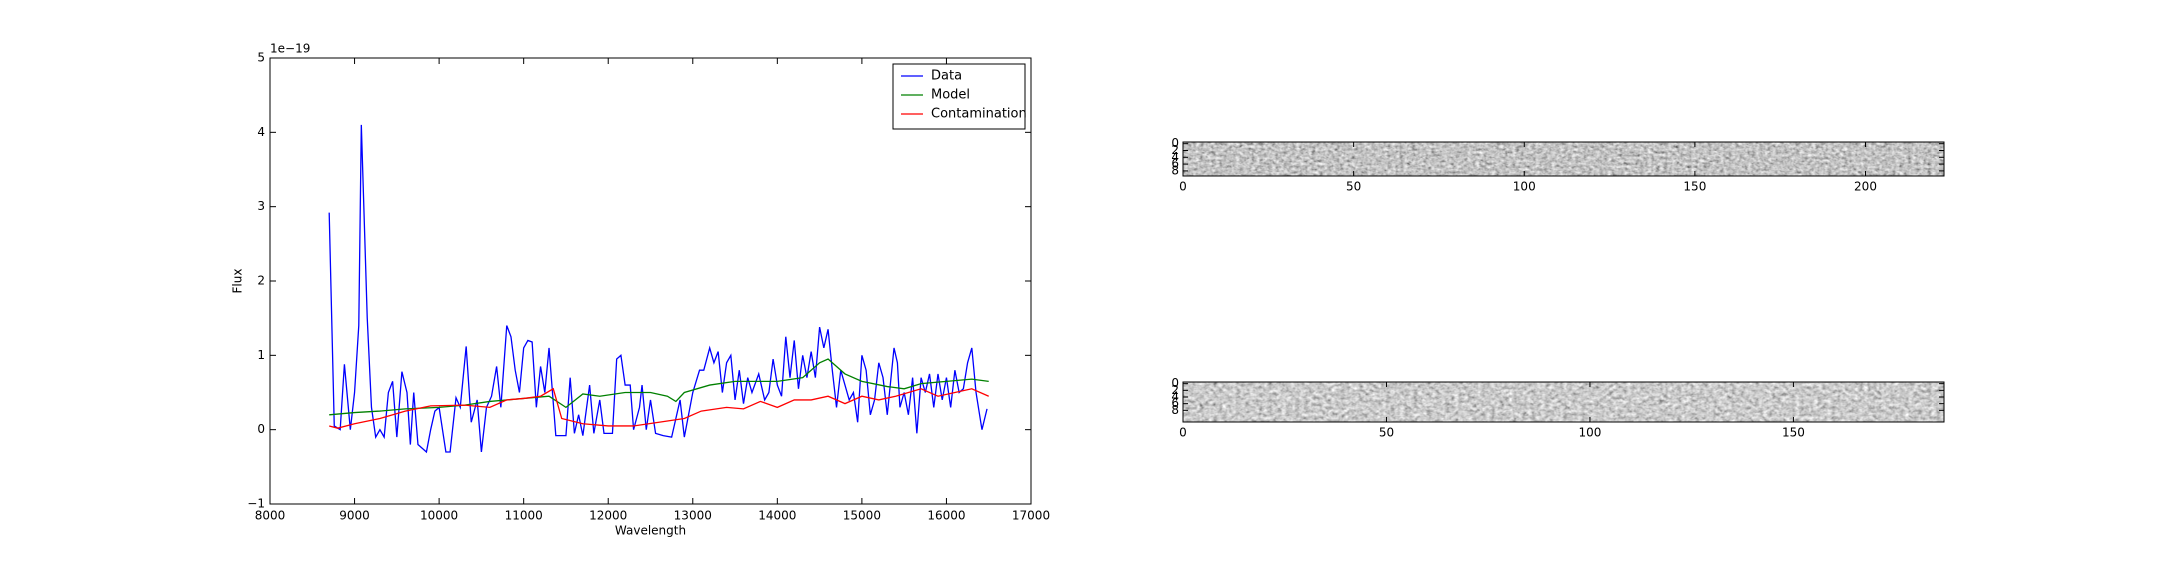  What do you see at coordinates (777, 516) in the screenshot?
I see `x-tick-label: 14000` at bounding box center [777, 516].